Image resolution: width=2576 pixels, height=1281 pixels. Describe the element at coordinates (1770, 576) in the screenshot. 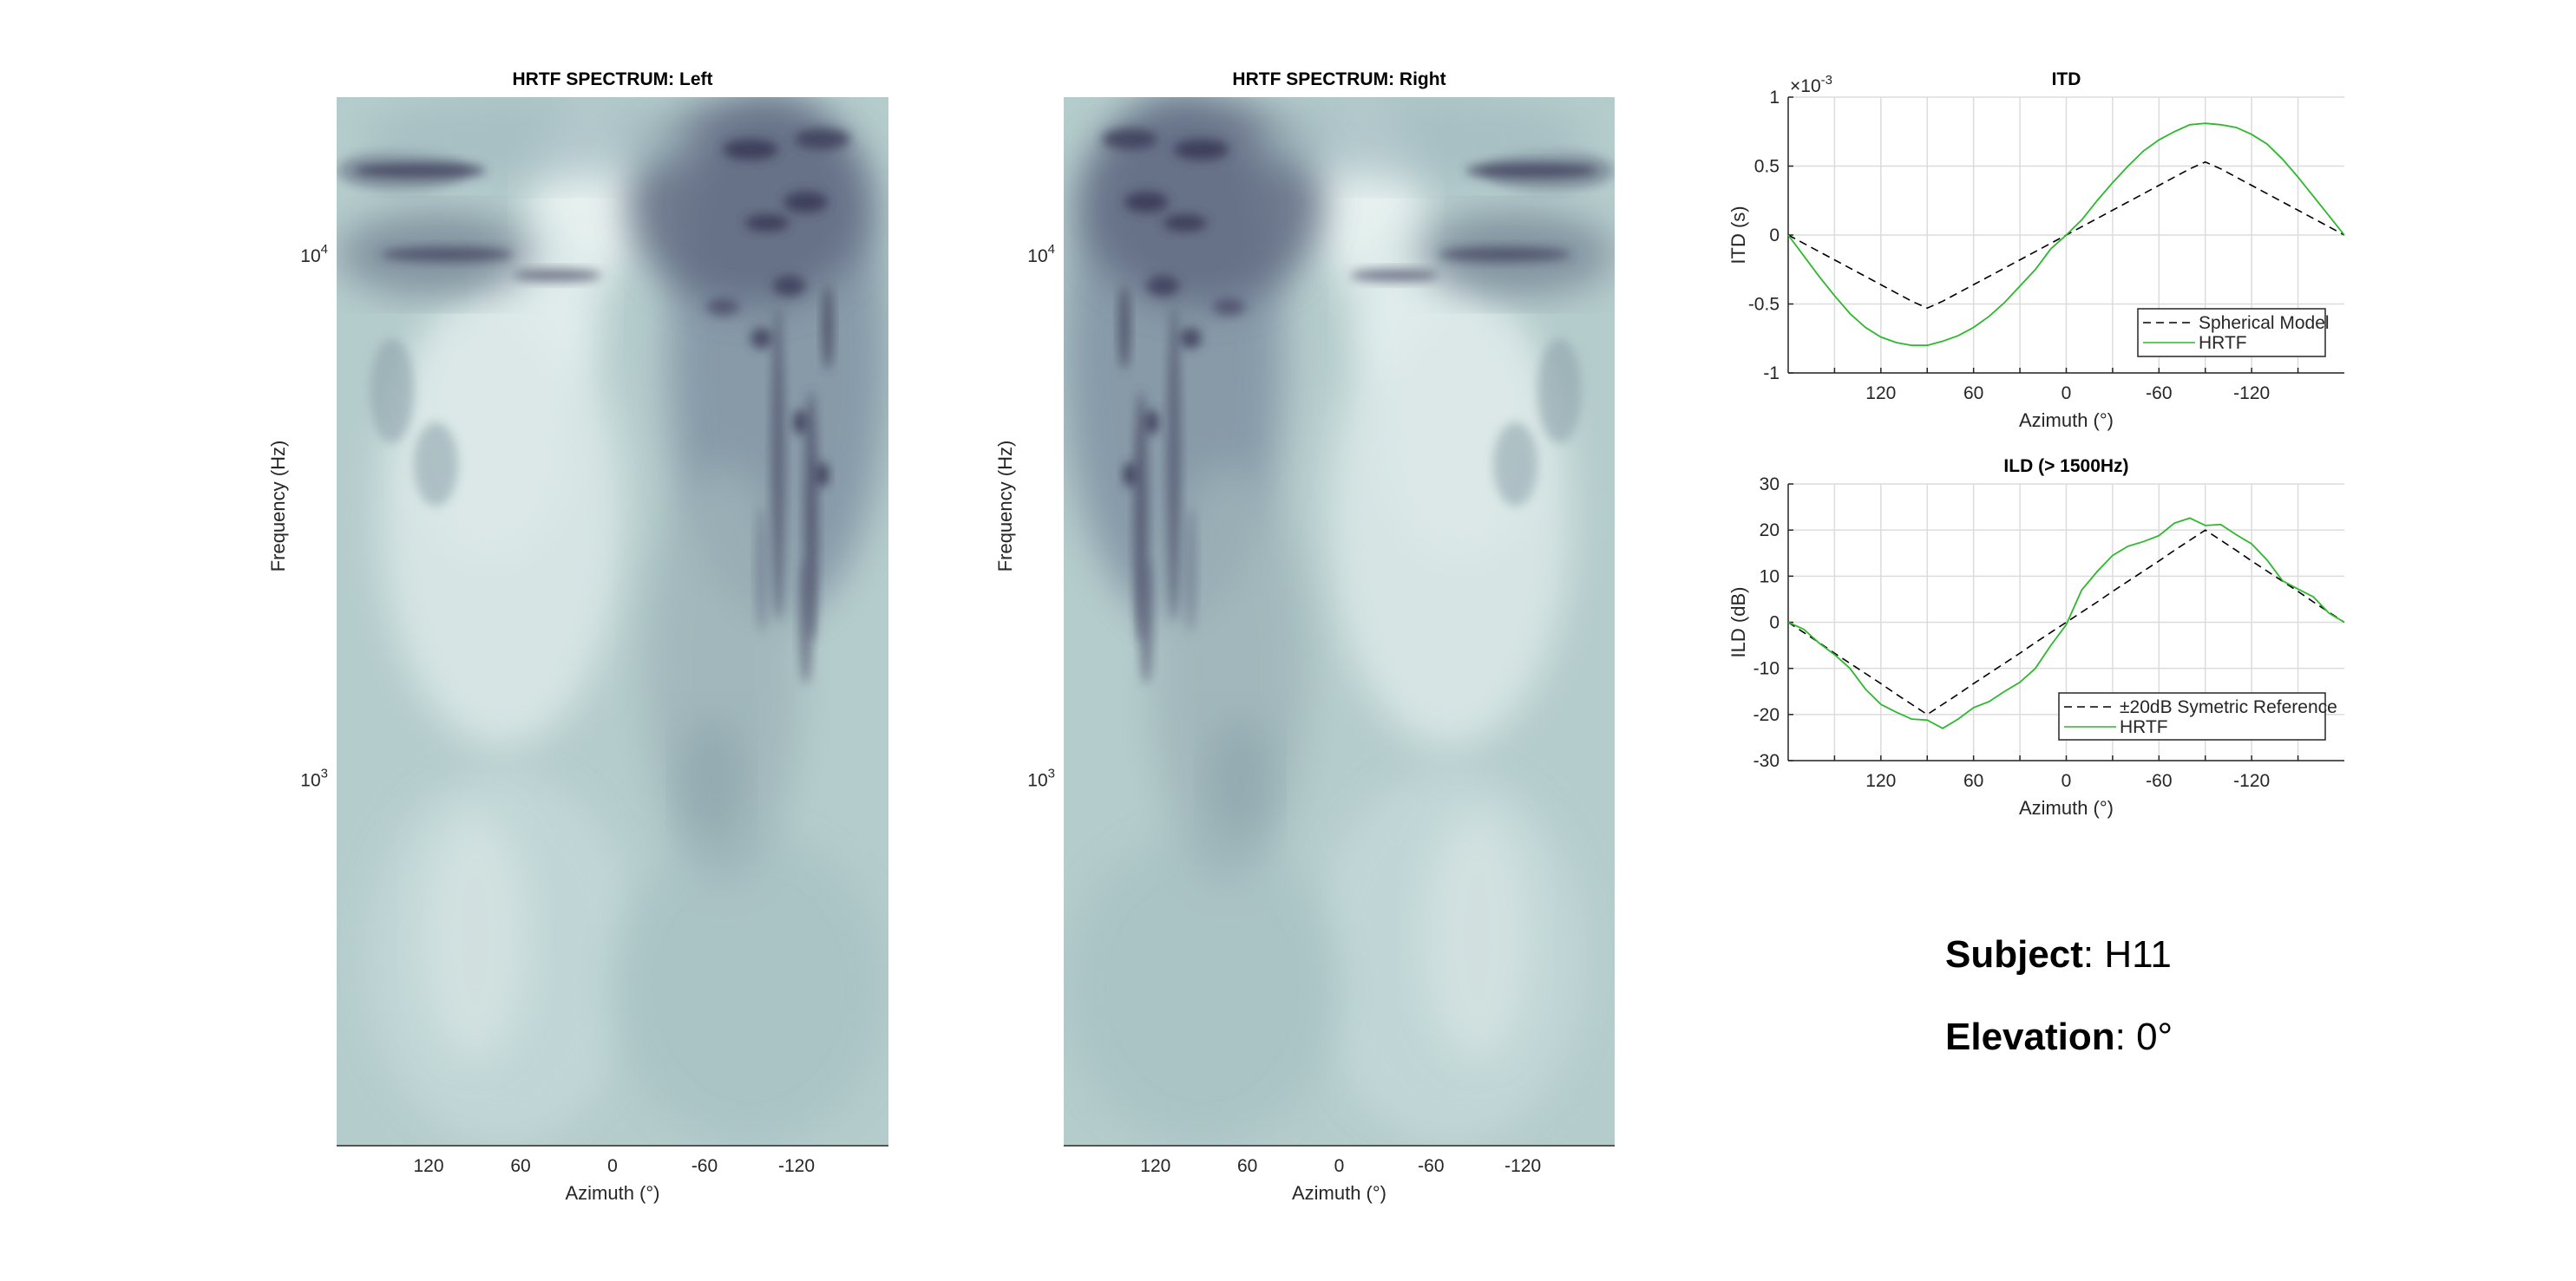

I see `y-tick-label: 10` at that location.